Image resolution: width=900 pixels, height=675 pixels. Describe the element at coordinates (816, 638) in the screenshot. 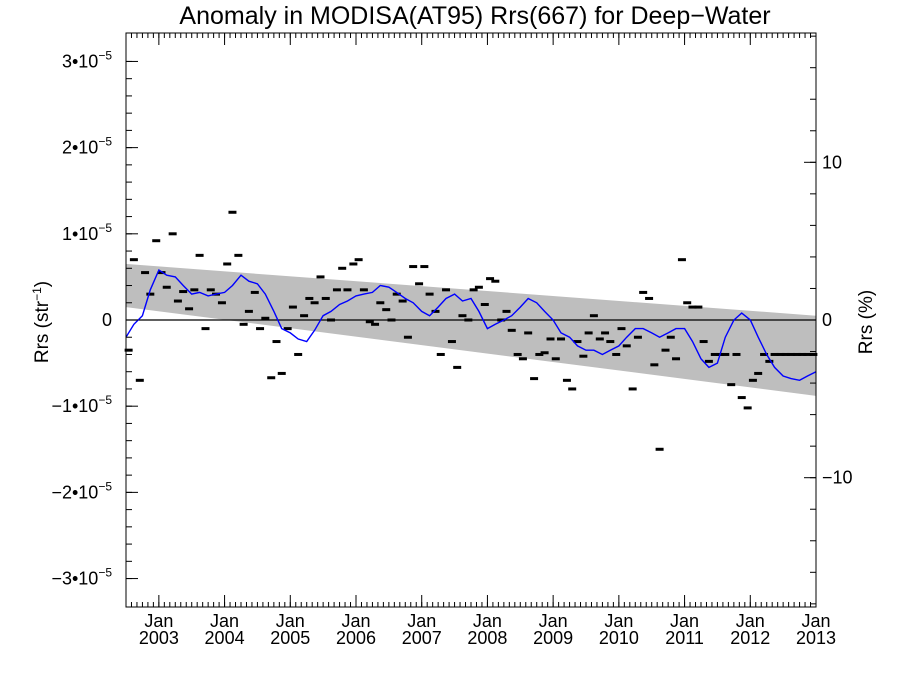

I see `x-tick-year: 2013` at that location.